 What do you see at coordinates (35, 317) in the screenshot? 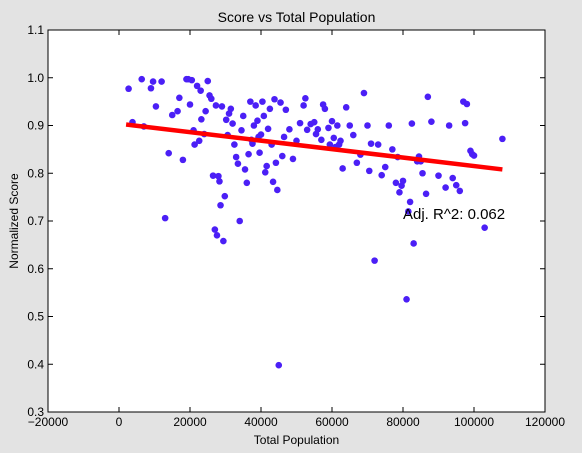
I see `y-tick-label: 0.5` at bounding box center [35, 317].